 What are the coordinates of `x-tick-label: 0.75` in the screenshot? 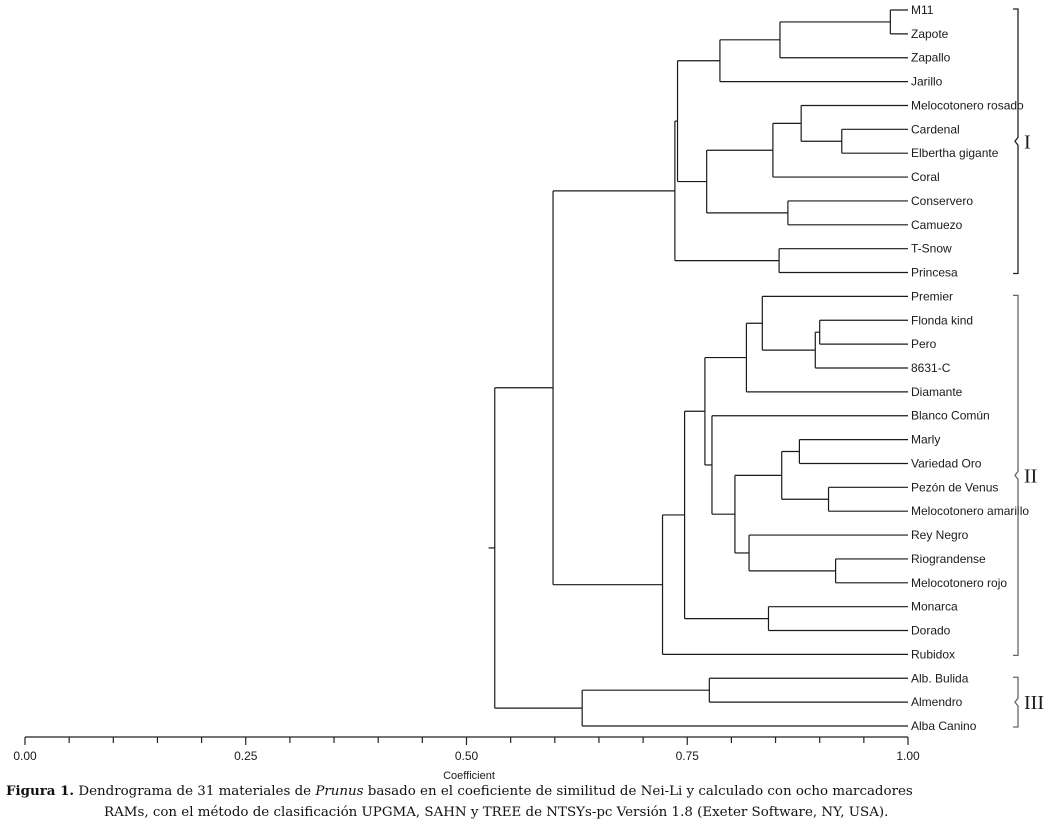 It's located at (688, 756).